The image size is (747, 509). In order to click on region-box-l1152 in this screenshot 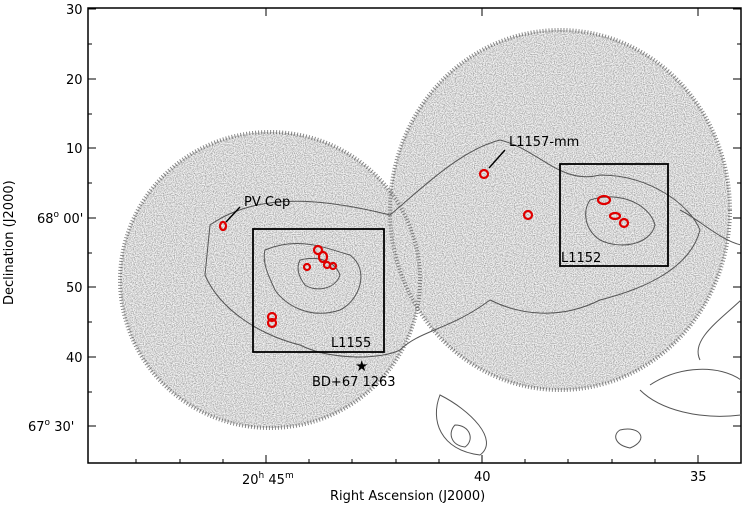, I will do `click(614, 215)`.